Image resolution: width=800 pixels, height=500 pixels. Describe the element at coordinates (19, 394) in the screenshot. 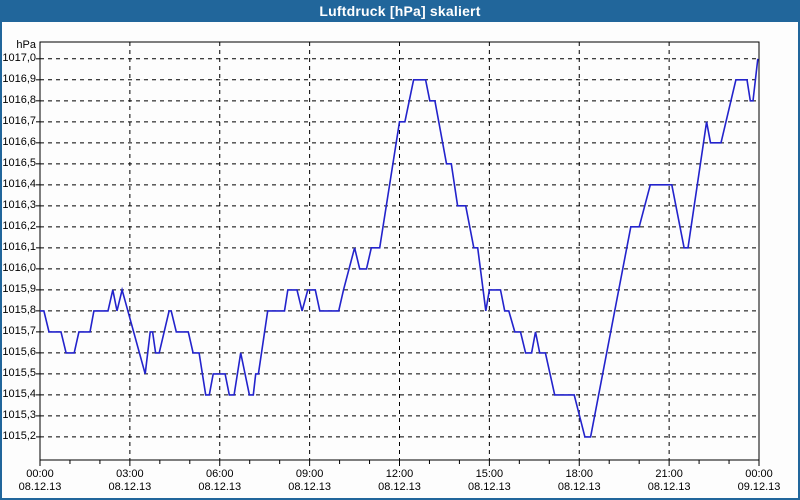

I see `y-tick-label: 1015,4` at that location.